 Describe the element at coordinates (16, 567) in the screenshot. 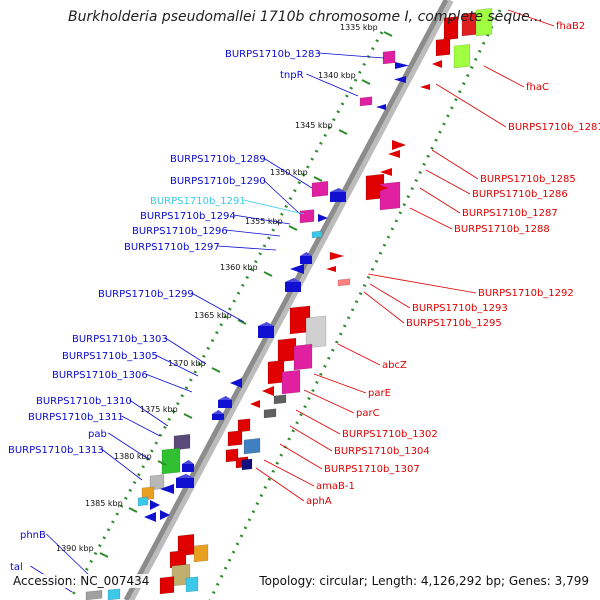

I see `gene-label-left: tal` at that location.